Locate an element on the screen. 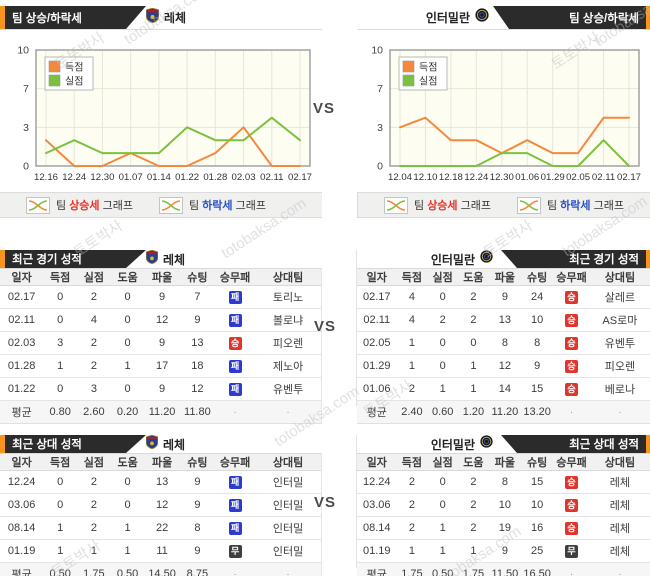 This screenshot has height=576, width=650. table-row: 02.03 3 2 0 9 13 승 피오렌 is located at coordinates (160, 343).